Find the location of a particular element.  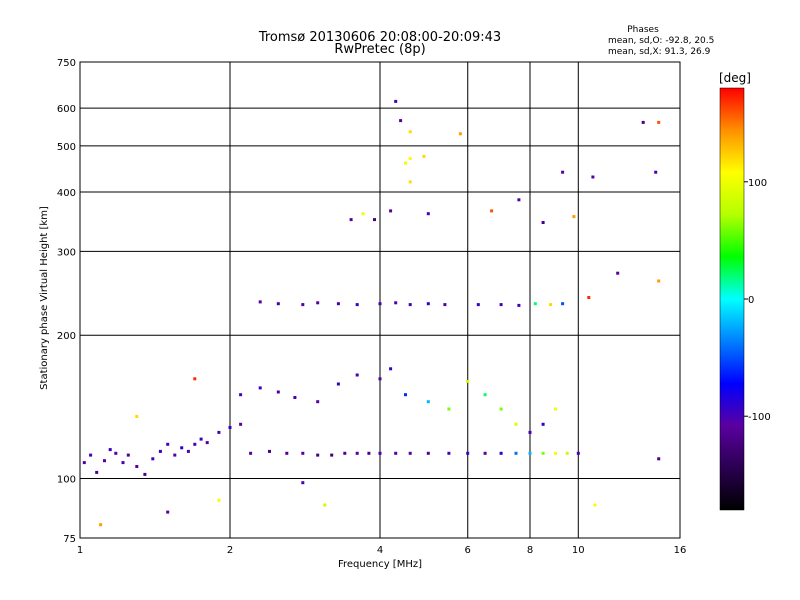

x-tick-label: 6 is located at coordinates (468, 550).